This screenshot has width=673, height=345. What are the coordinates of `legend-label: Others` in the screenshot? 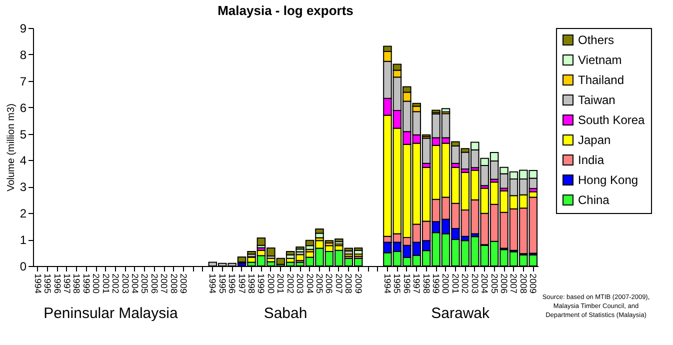 It's located at (596, 40).